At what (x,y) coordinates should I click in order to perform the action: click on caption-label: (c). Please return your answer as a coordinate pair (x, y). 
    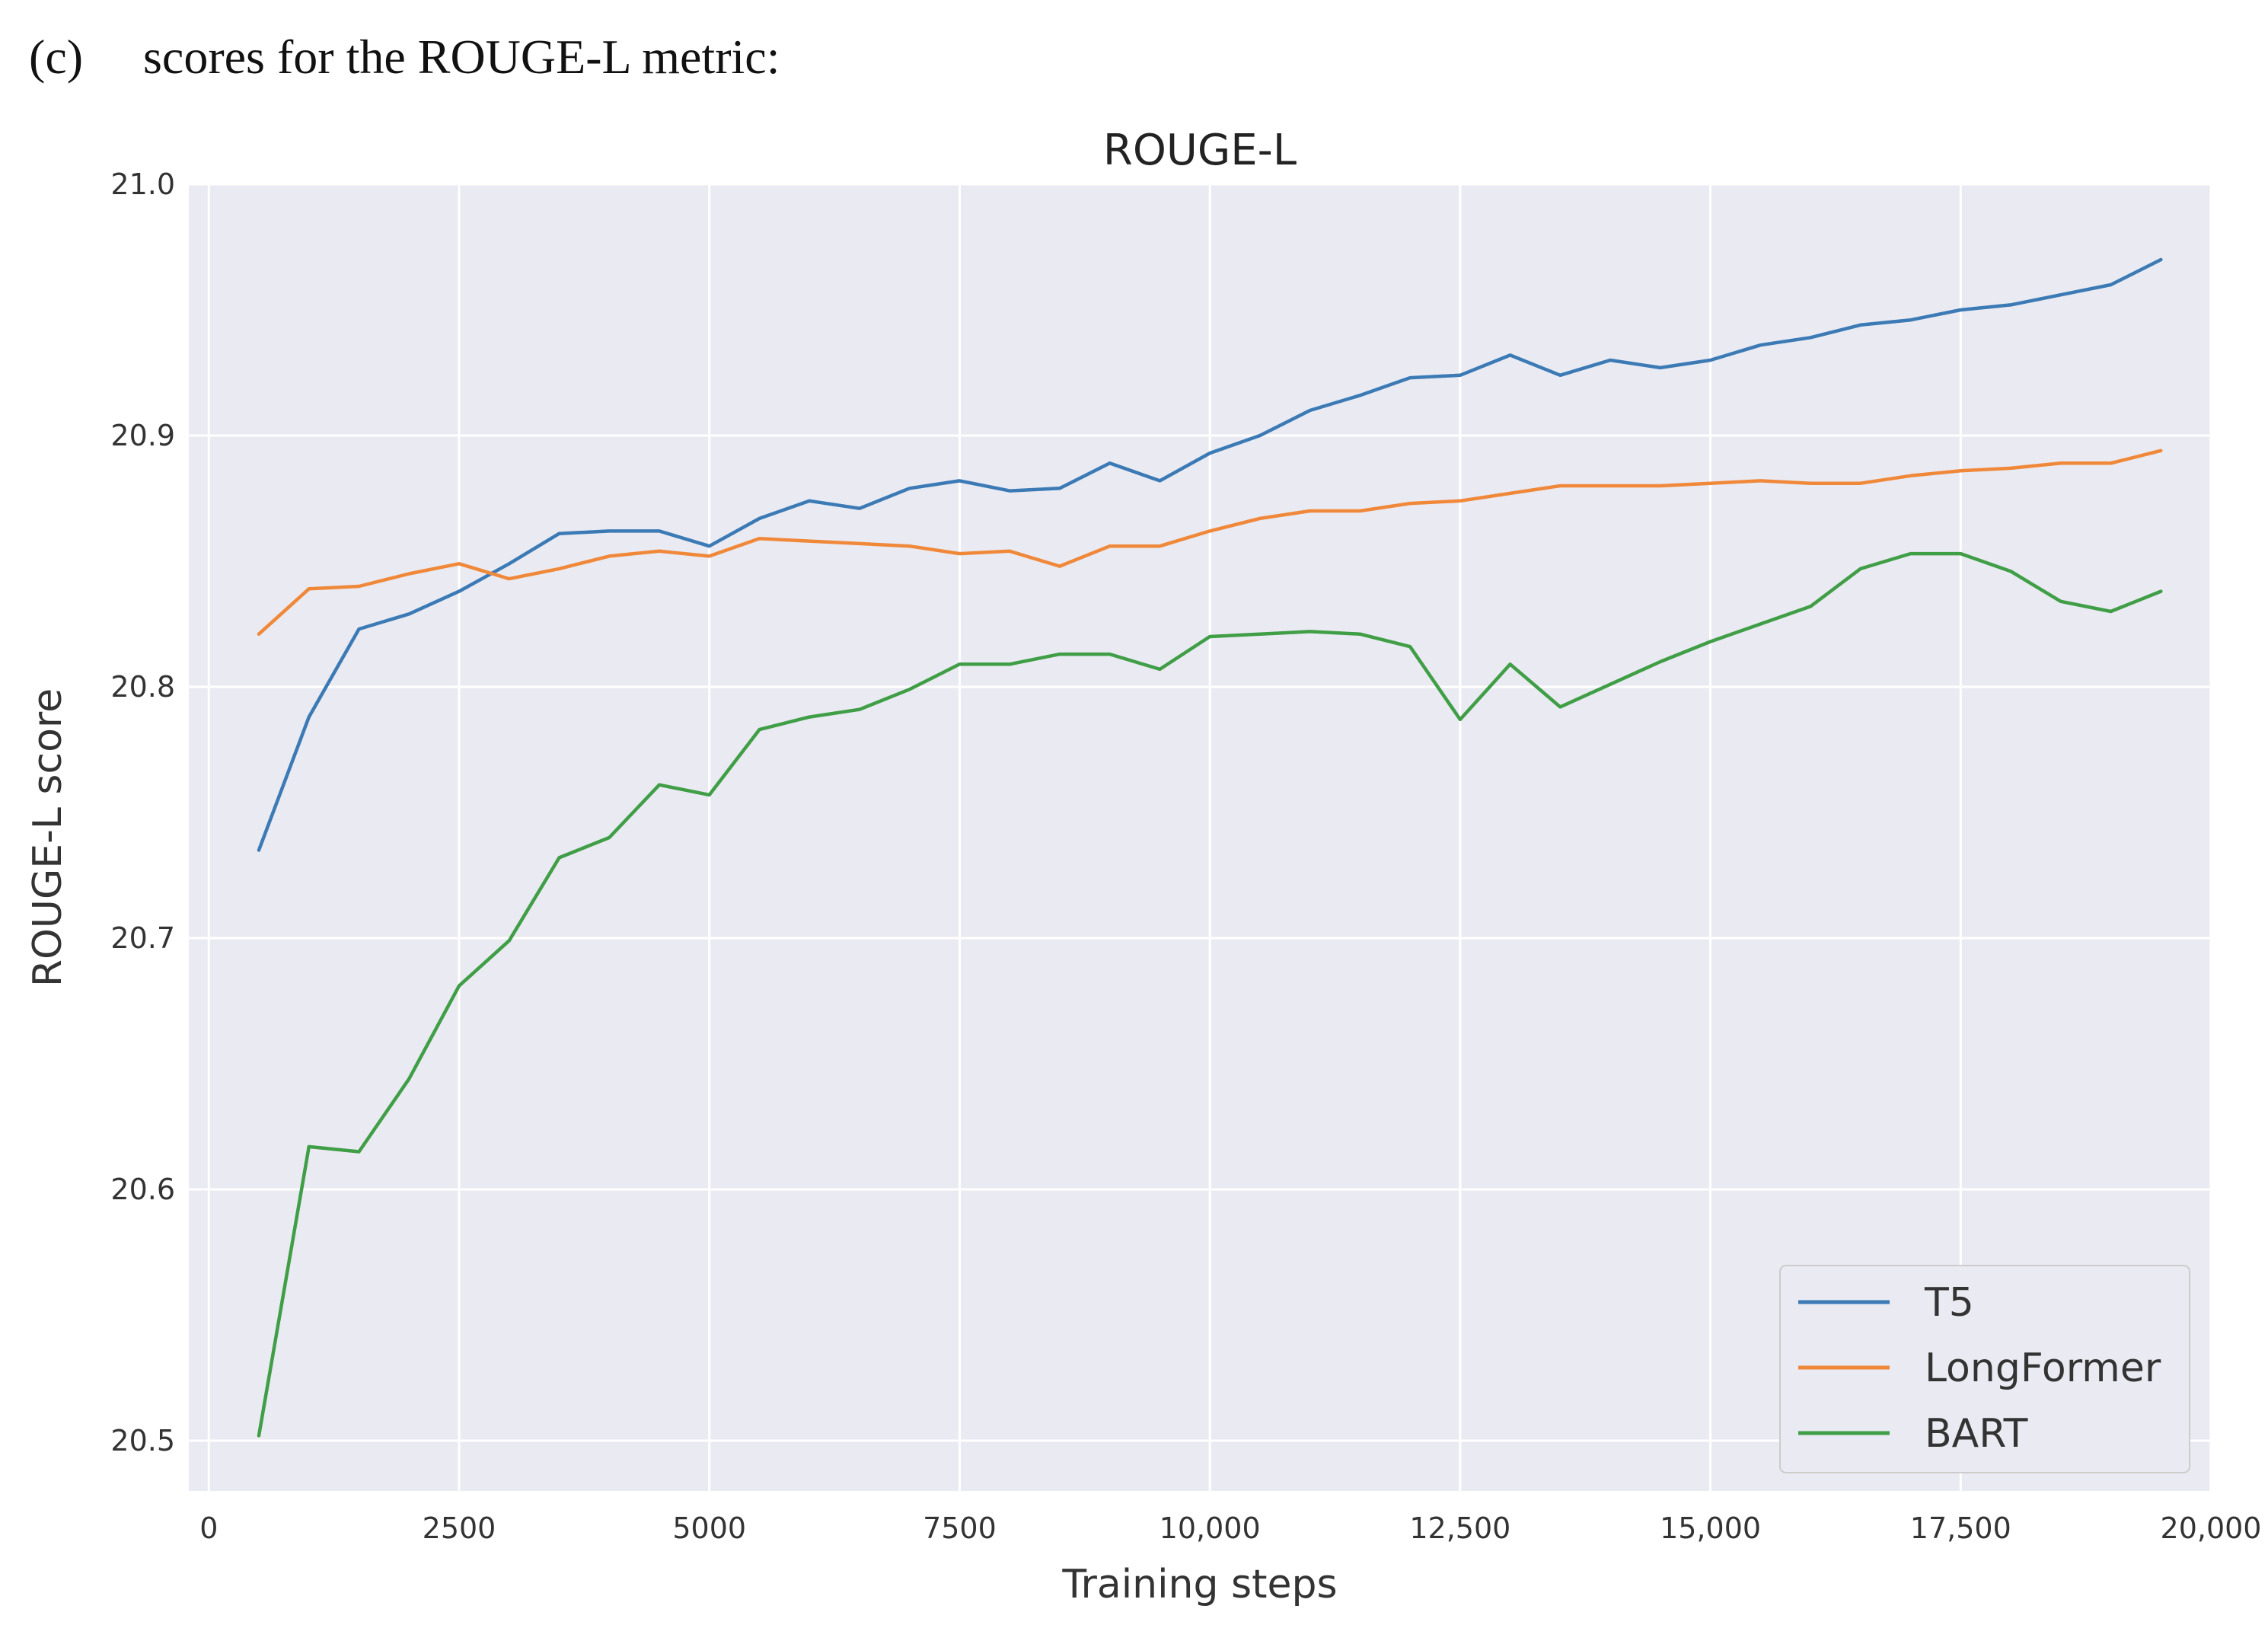
    Looking at the image, I should click on (56, 57).